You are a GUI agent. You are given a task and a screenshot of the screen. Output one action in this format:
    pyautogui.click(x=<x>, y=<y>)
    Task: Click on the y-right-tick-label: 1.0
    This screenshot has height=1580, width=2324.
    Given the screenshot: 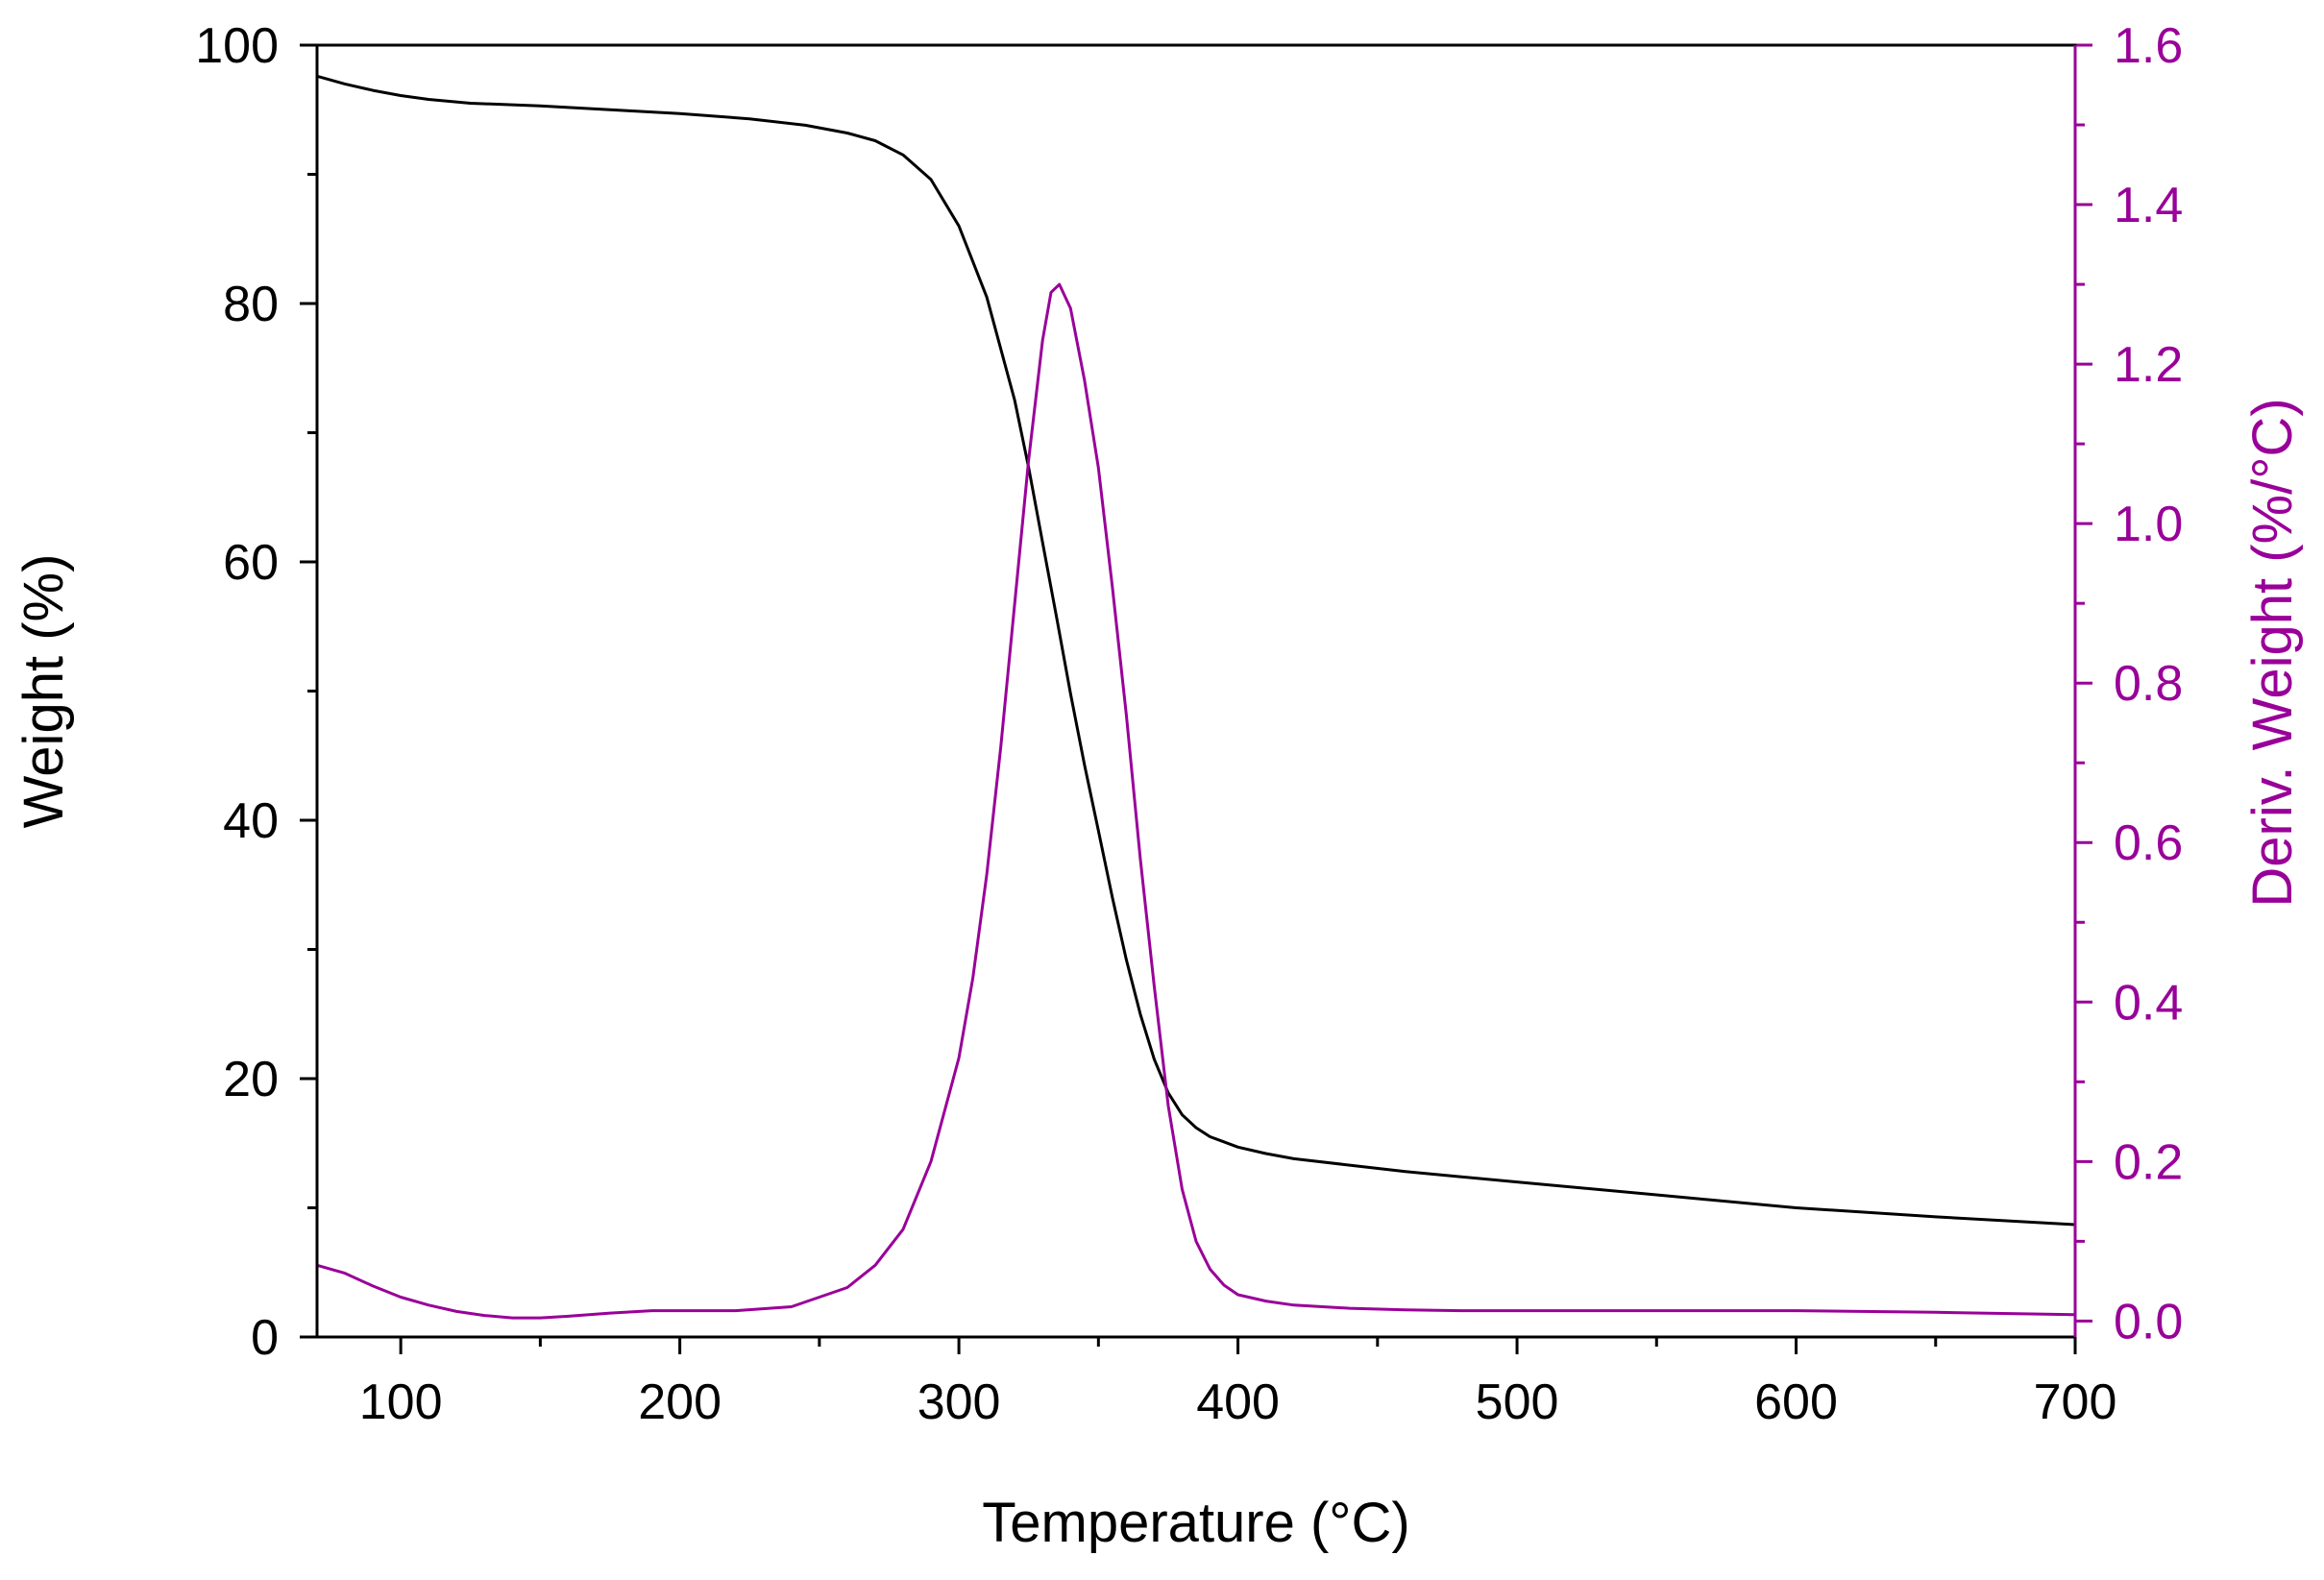 What is the action you would take?
    pyautogui.click(x=2148, y=524)
    